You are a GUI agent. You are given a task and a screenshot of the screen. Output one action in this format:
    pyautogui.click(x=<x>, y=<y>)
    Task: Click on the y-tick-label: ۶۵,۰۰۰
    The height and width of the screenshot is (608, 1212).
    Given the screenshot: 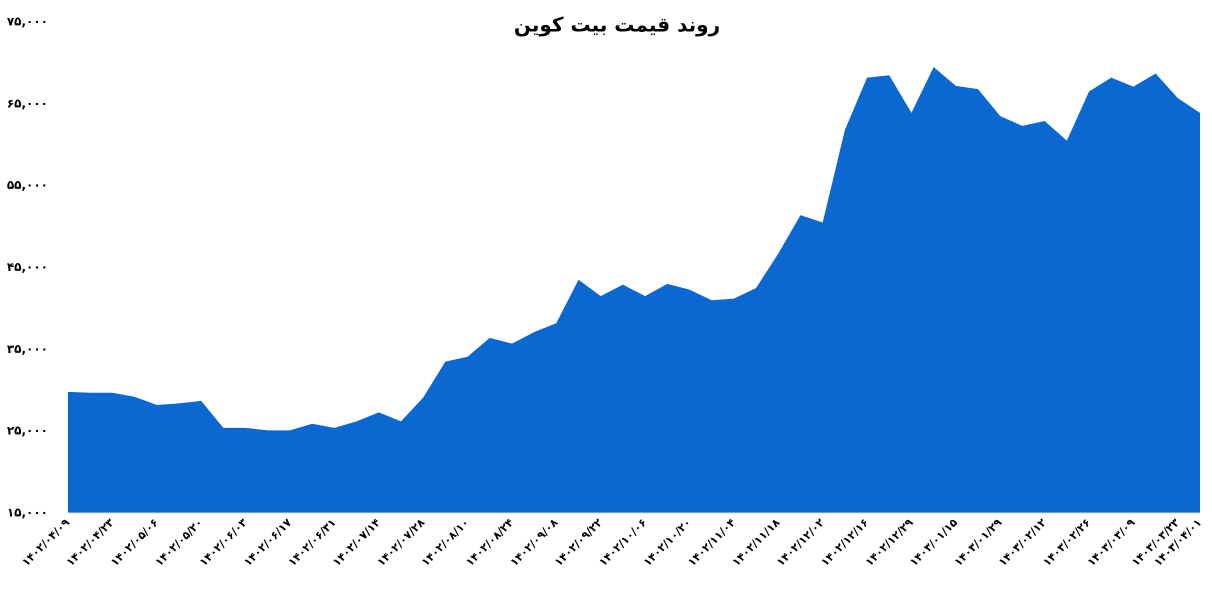 What is the action you would take?
    pyautogui.click(x=27, y=103)
    